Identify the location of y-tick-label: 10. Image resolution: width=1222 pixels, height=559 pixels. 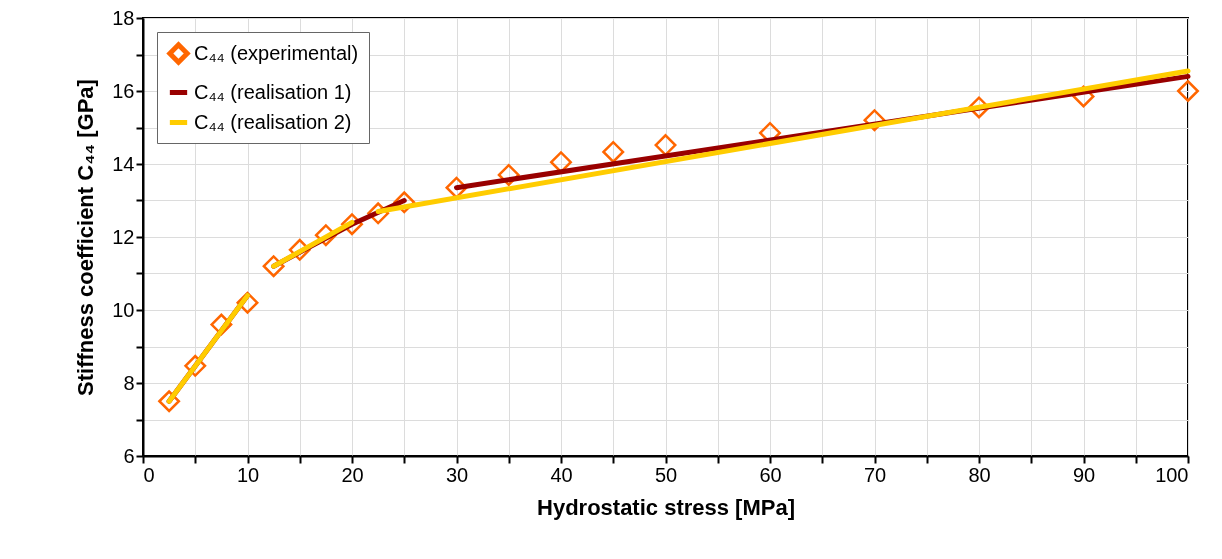
(123, 309).